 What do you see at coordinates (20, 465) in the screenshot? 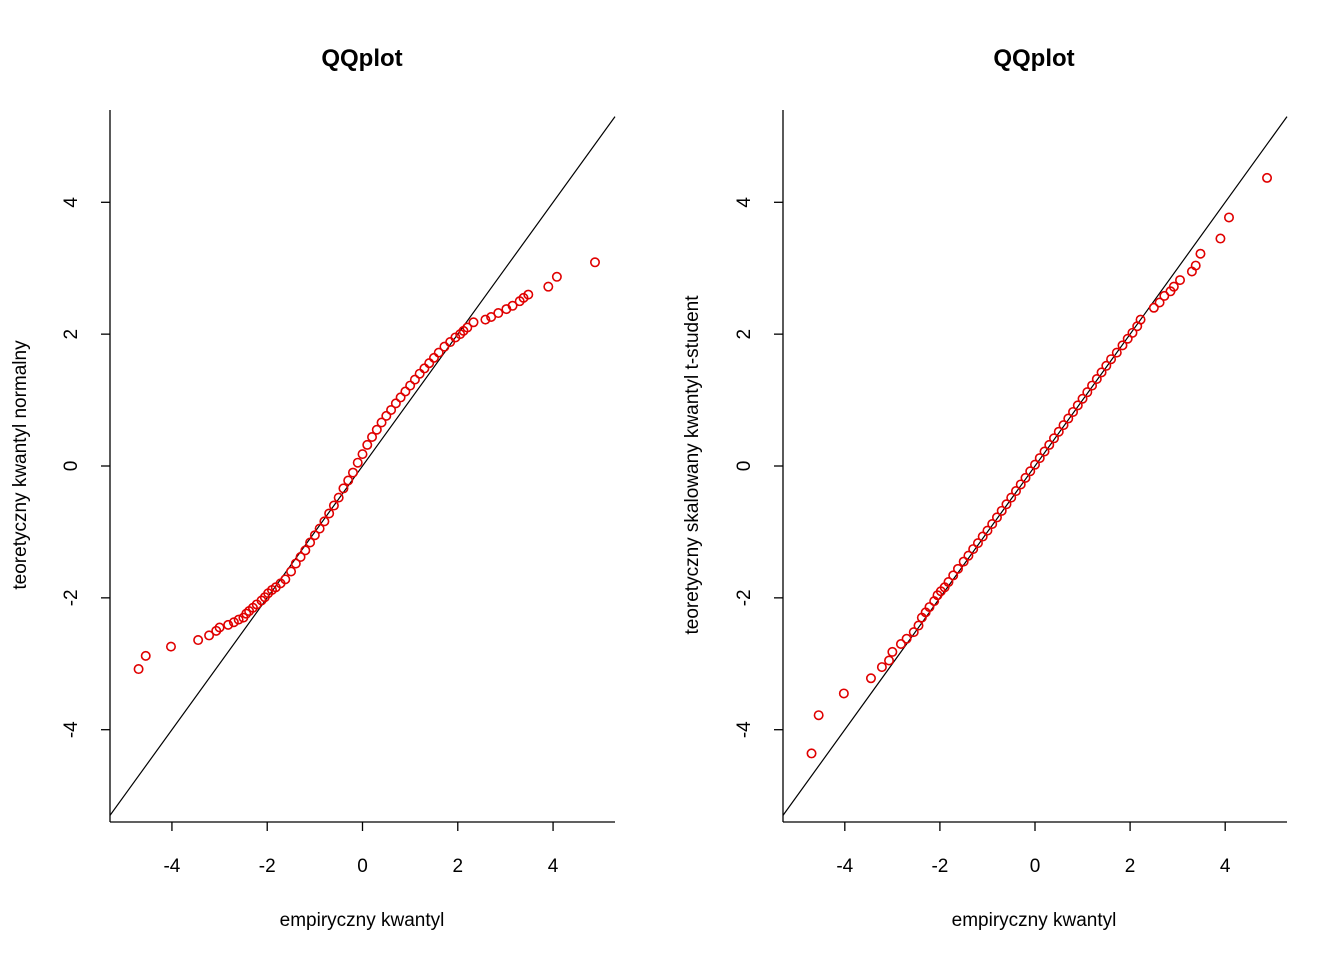
I see `y-axis-label: teoretyczny kwantyl normalny` at bounding box center [20, 465].